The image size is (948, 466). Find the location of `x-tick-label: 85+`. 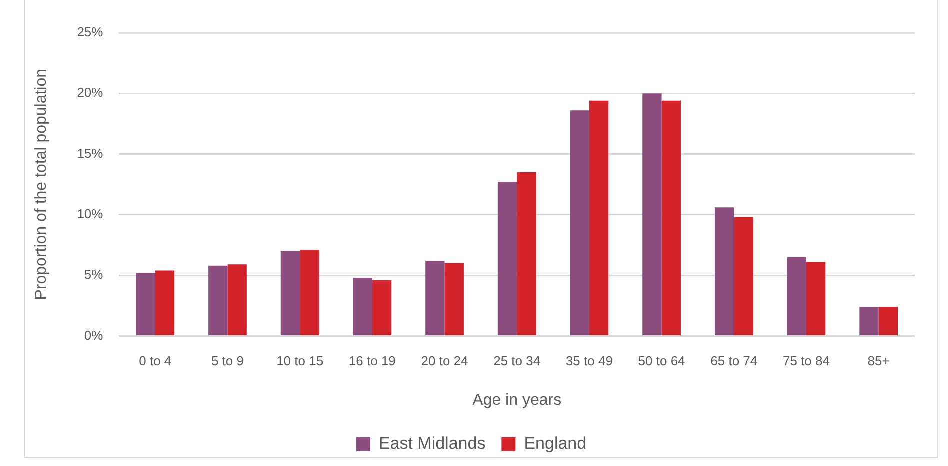

x-tick-label: 85+ is located at coordinates (879, 361).